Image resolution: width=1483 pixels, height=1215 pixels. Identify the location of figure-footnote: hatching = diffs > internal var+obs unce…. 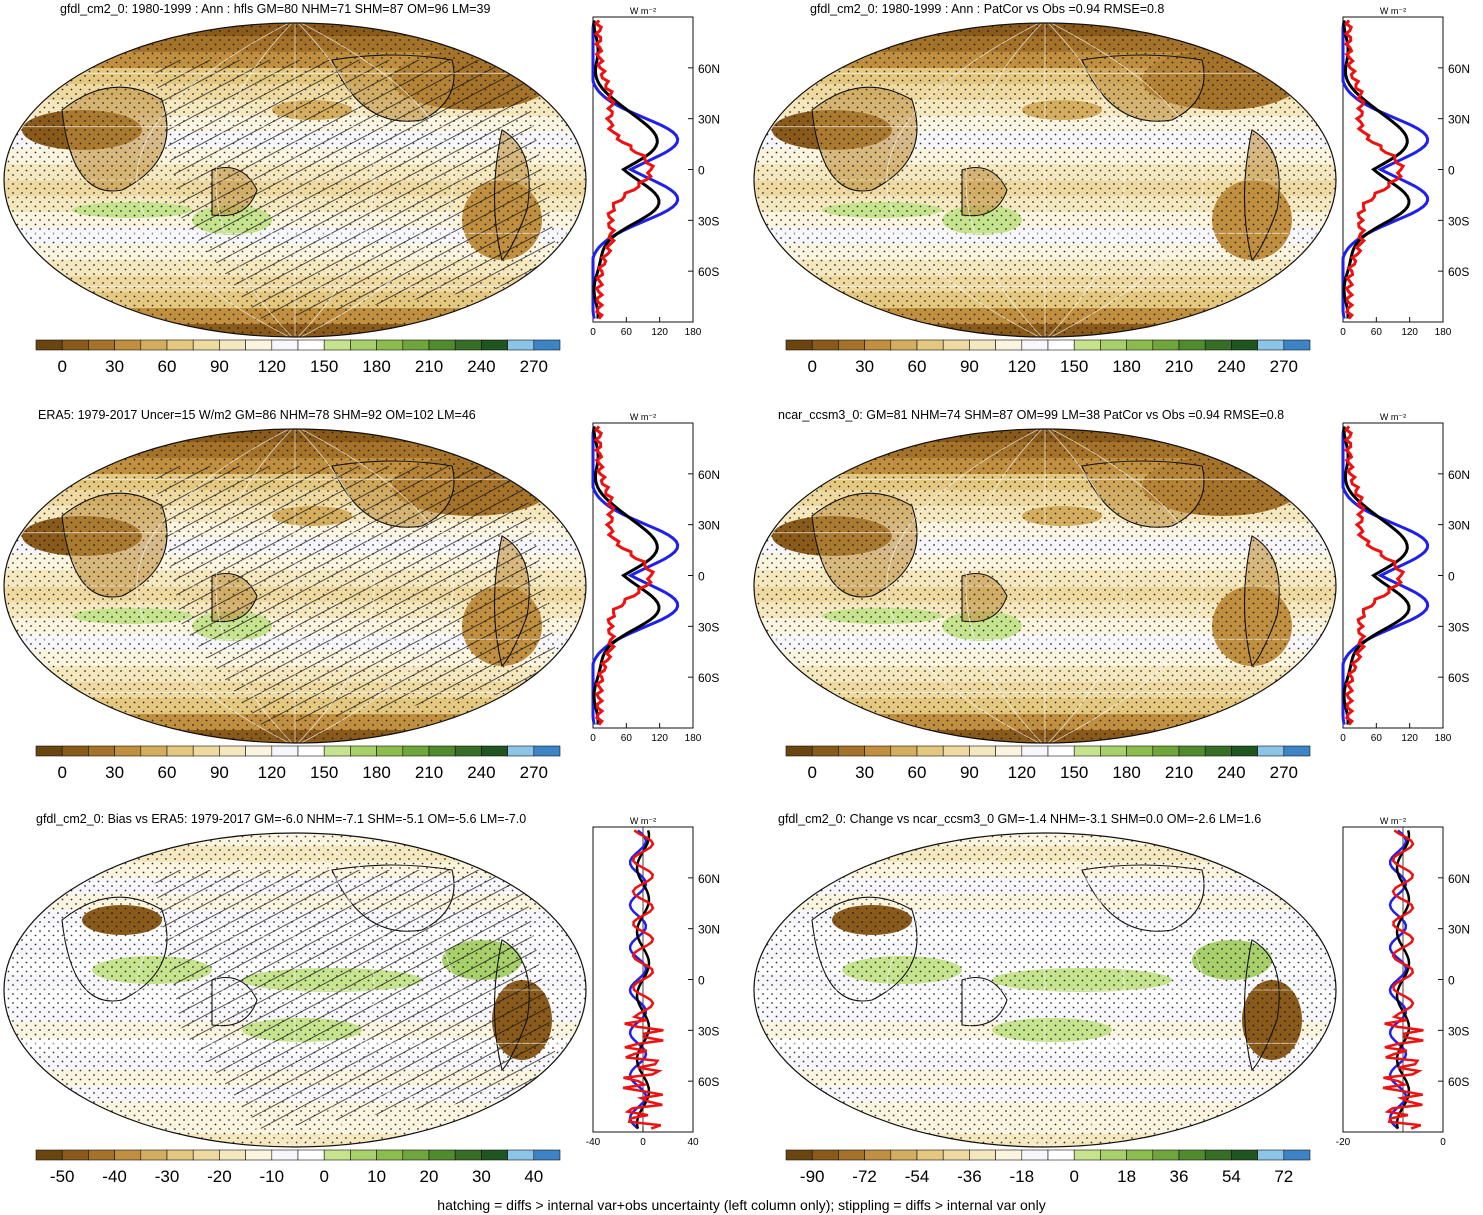
(741, 1205).